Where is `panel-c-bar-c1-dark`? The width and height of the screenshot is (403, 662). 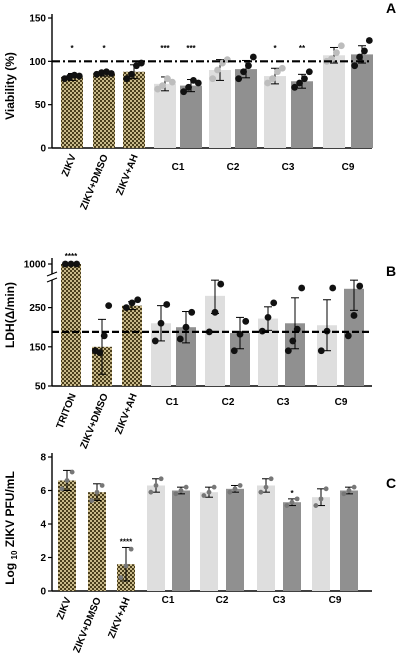 panel-c-bar-c1-dark is located at coordinates (181, 540).